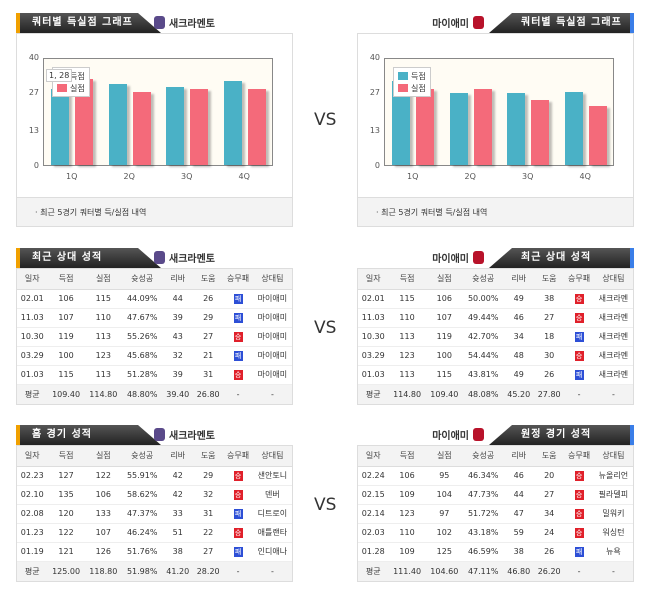  I want to click on table-cell: 95, so click(444, 476).